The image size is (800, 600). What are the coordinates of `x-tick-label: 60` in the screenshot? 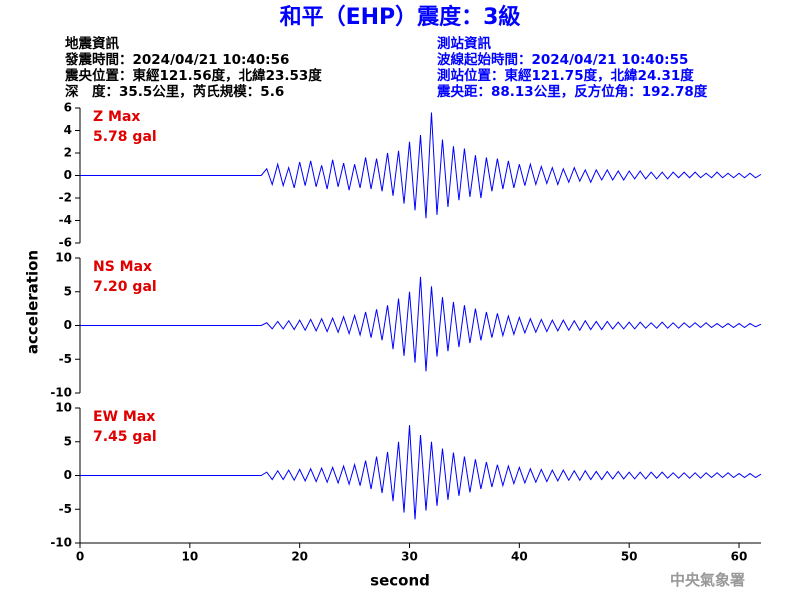 It's located at (739, 557).